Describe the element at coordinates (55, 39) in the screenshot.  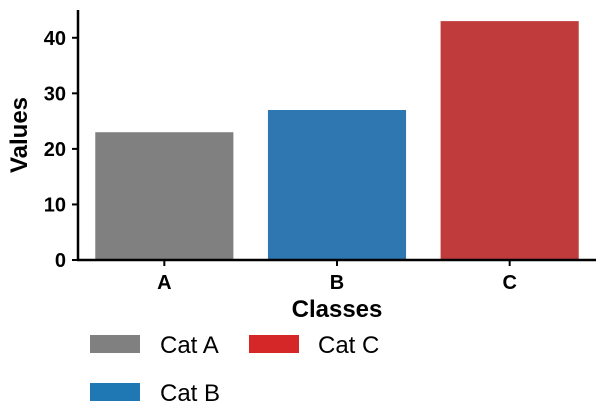
I see `y-tick-label-40: 40` at that location.